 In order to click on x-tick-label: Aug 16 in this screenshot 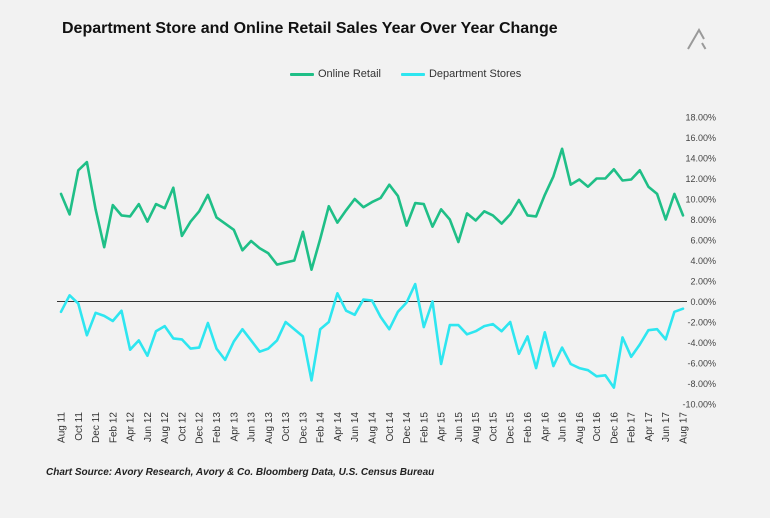, I will do `click(580, 428)`.